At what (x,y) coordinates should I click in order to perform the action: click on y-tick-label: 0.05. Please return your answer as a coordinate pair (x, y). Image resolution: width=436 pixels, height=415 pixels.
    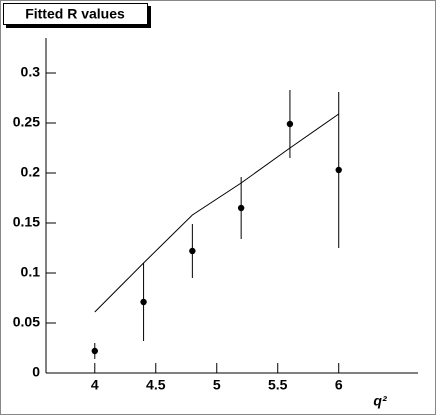
    Looking at the image, I should click on (26, 322).